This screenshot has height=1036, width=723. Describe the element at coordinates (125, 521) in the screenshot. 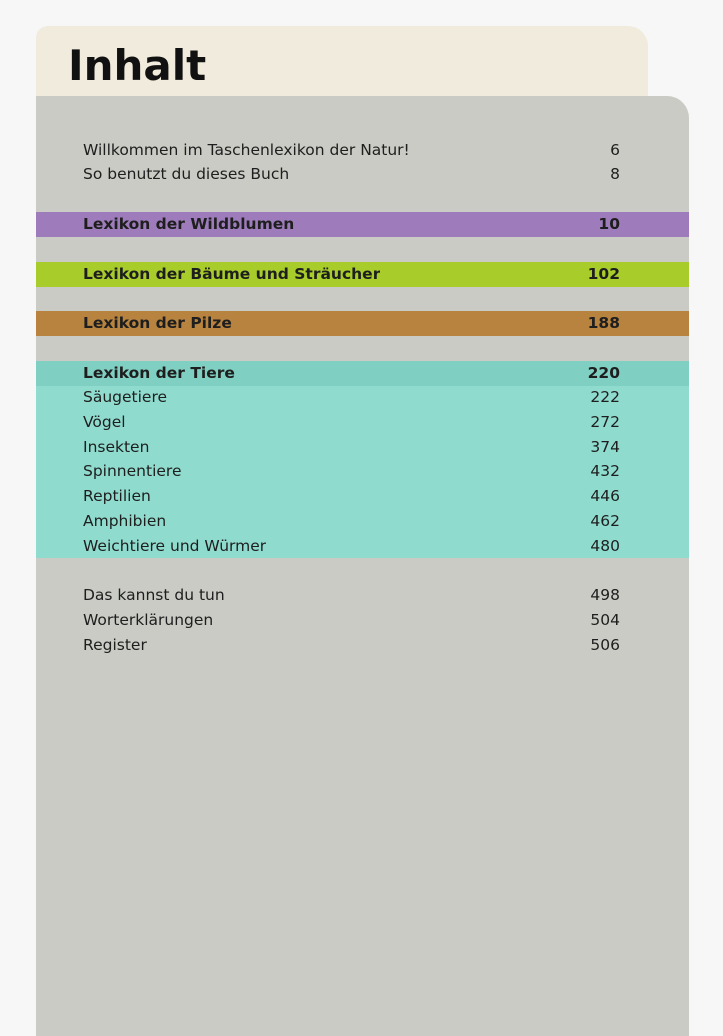

I see `toc-label: Amphibien` at that location.